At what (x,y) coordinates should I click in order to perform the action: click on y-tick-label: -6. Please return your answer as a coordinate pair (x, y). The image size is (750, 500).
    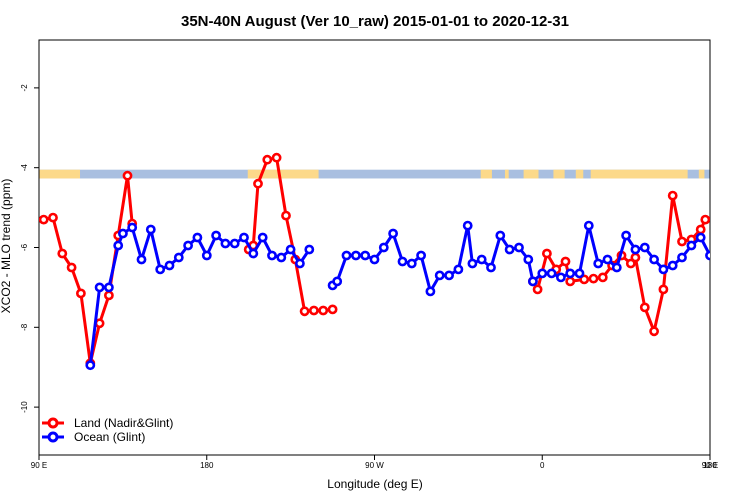
    Looking at the image, I should click on (24, 247).